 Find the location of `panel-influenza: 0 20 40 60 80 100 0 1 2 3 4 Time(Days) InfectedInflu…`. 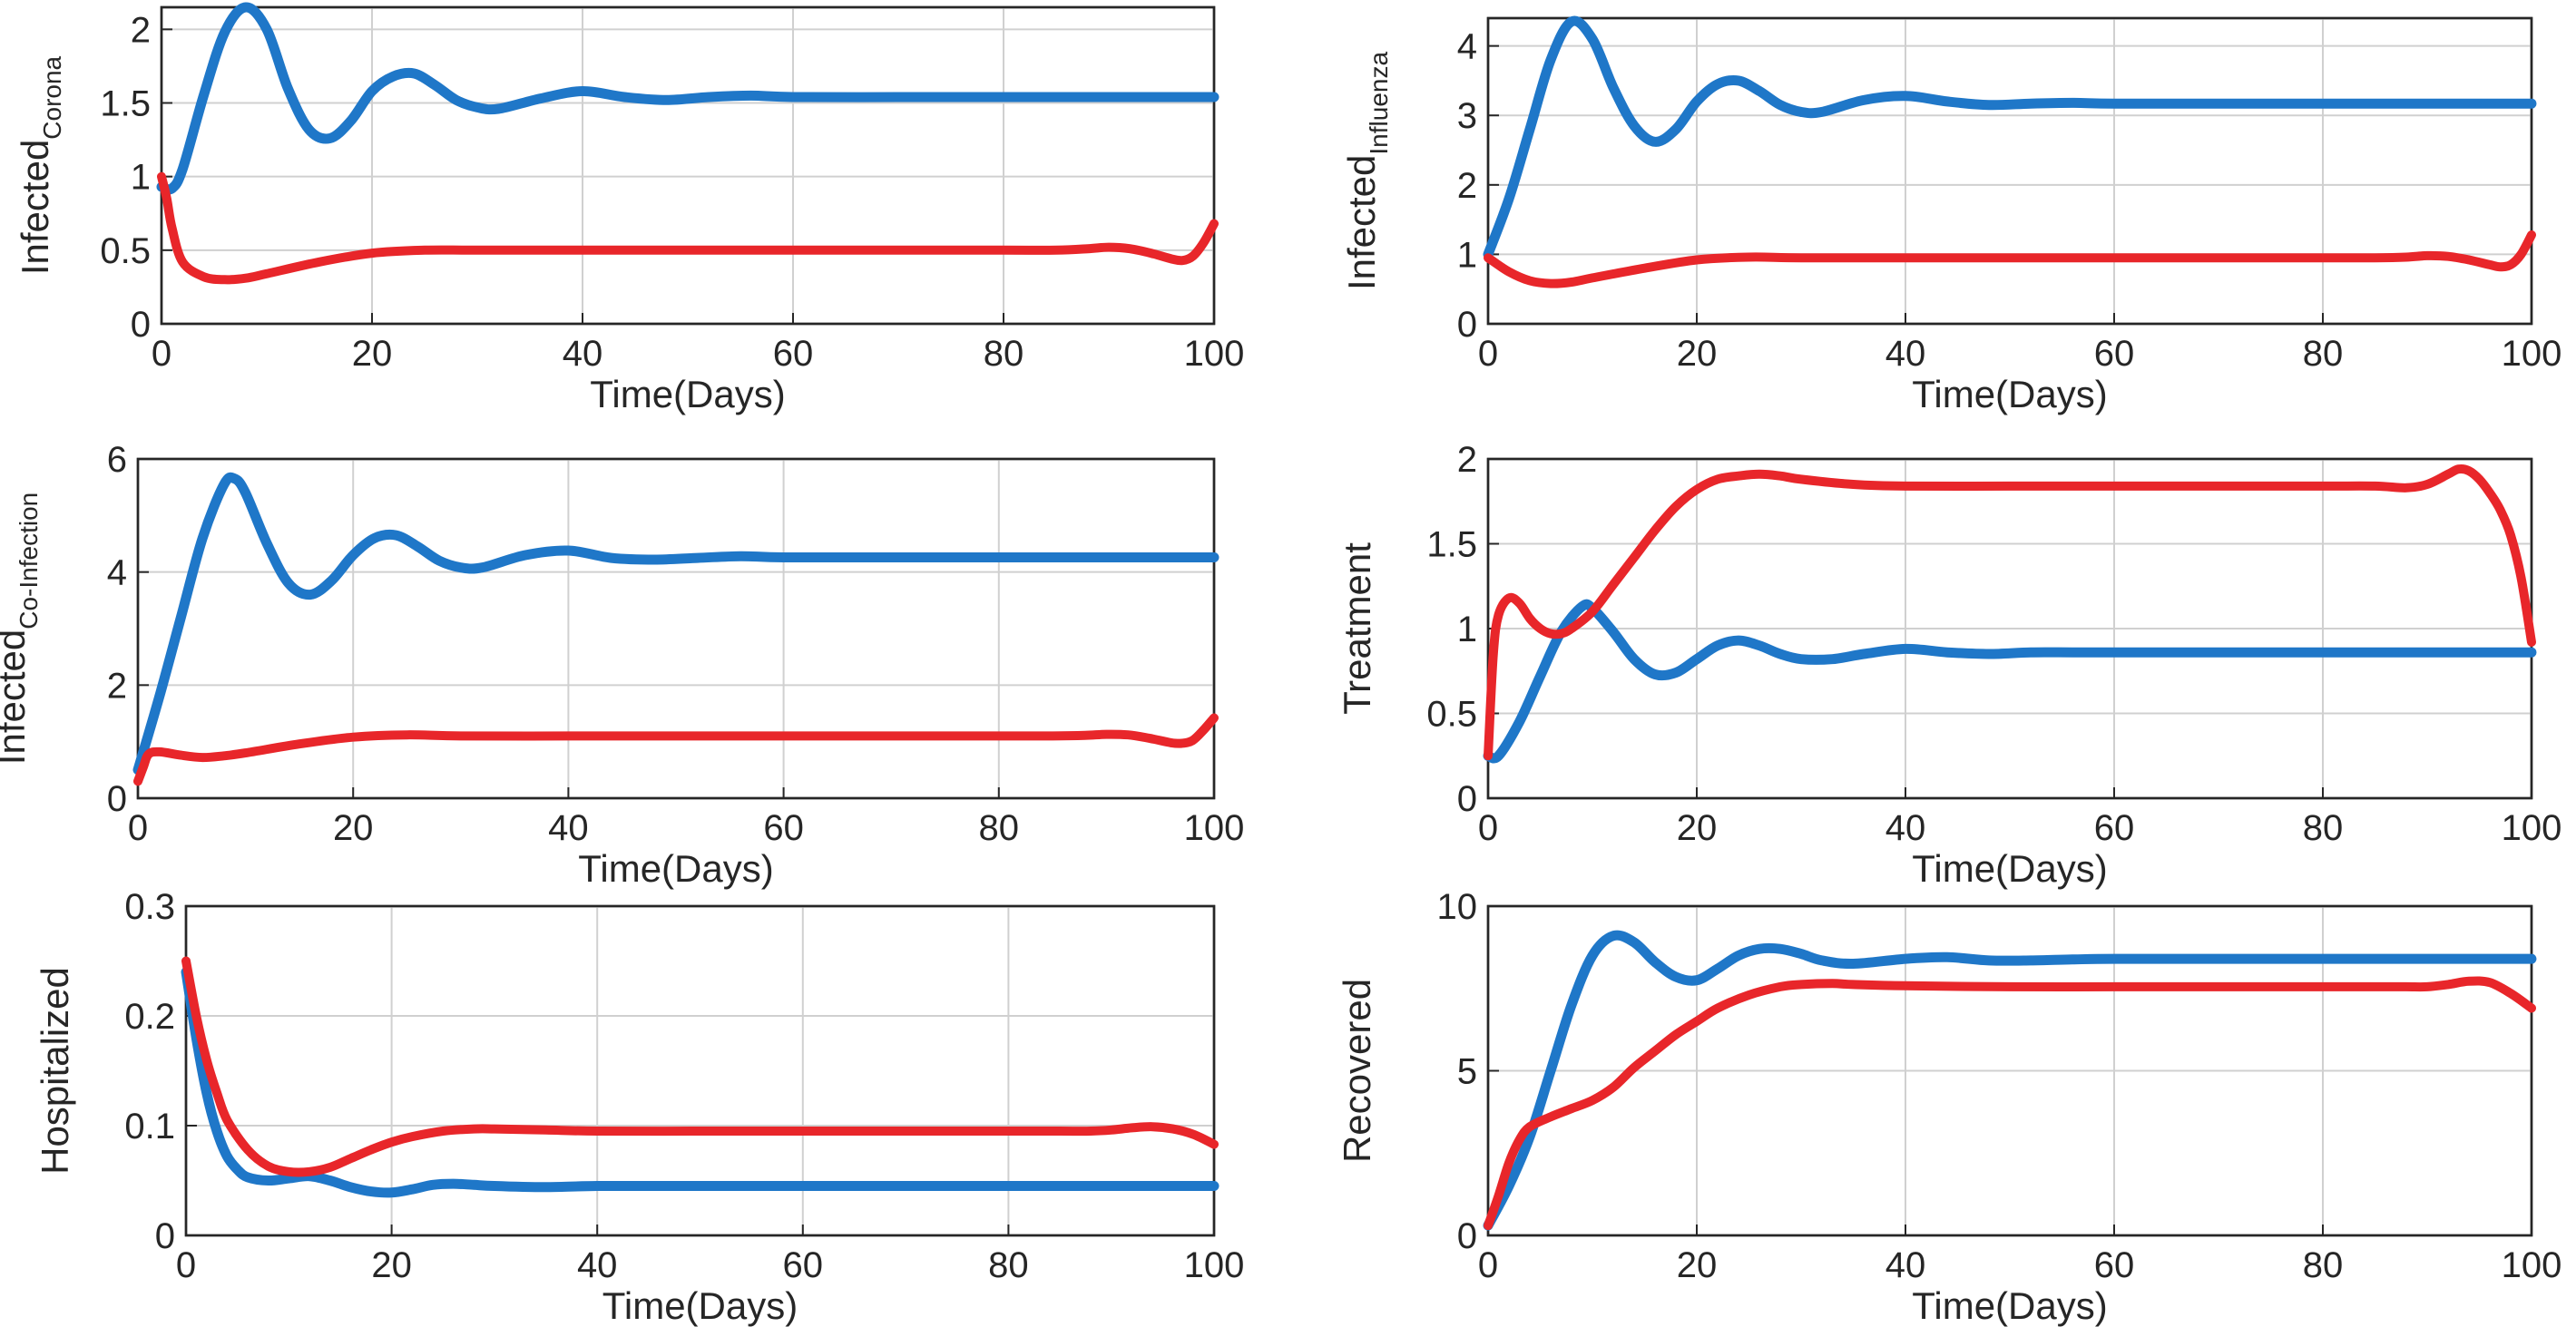

panel-influenza: 0 20 40 60 80 100 0 1 2 3 4 Time(Days) InfectedInflu… is located at coordinates (1951, 215).